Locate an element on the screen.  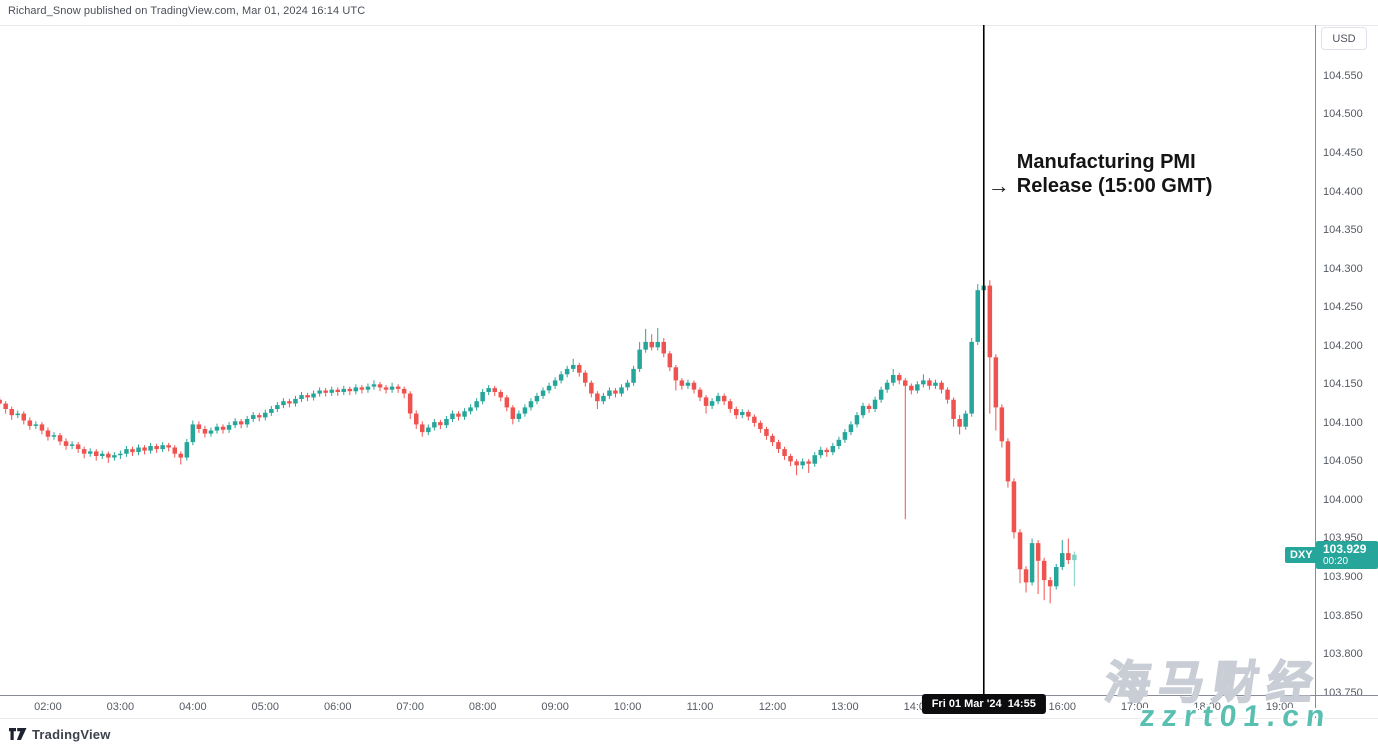
time-tick-label: 12:00 is located at coordinates (772, 707).